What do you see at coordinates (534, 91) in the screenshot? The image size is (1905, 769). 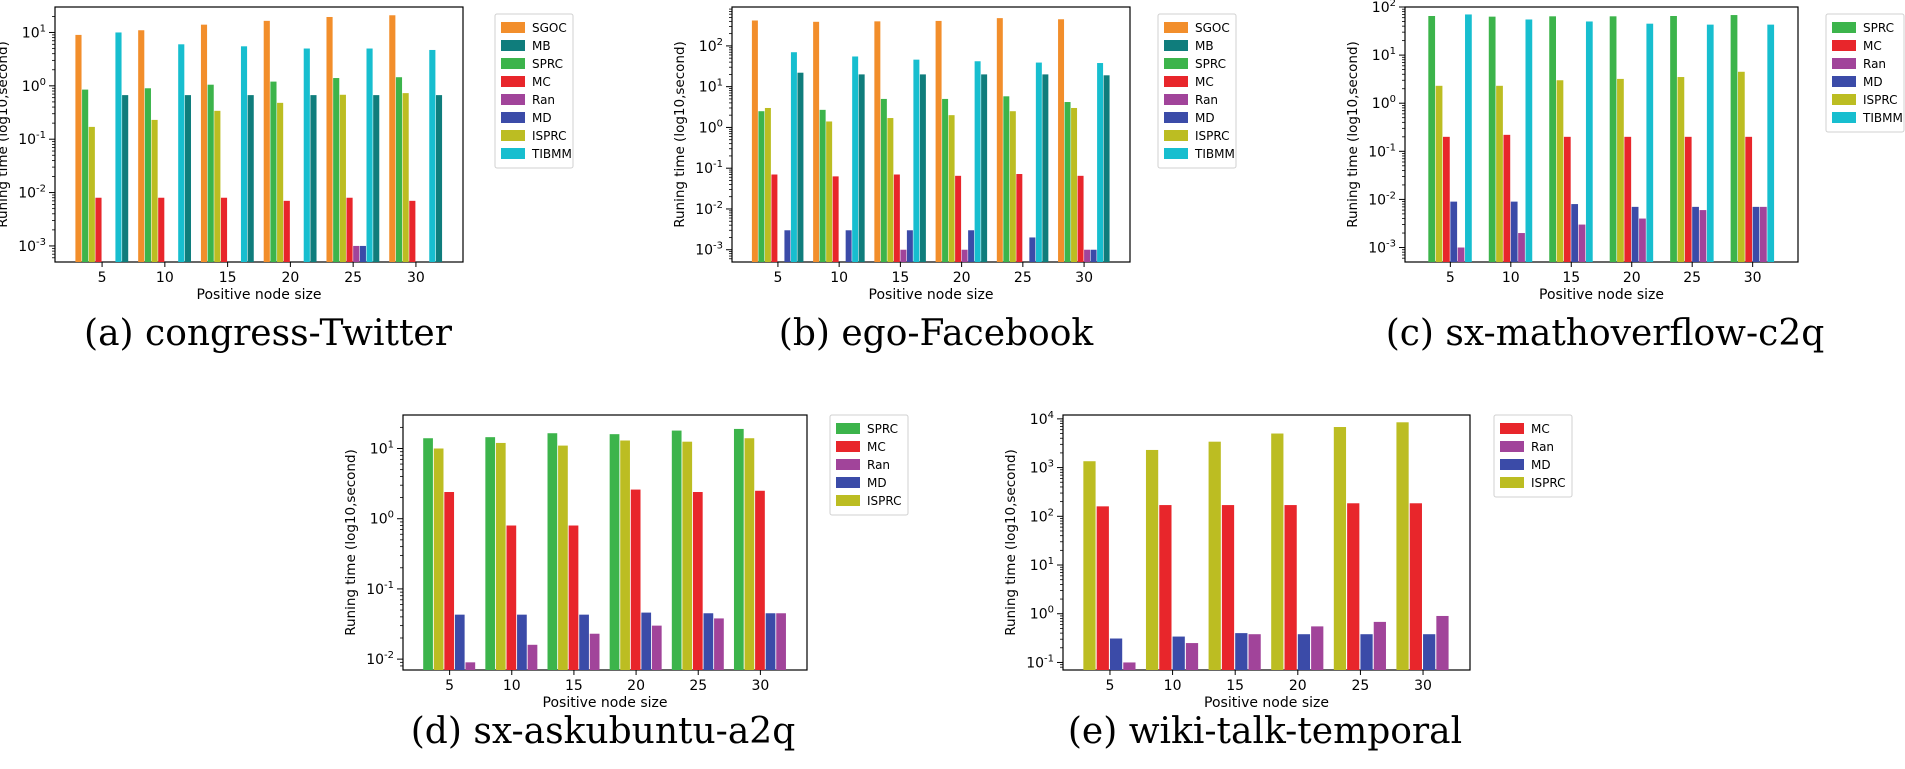 I see `legend: SGOC MB SPRC MC Ran MD ISPRC TIBMM` at bounding box center [534, 91].